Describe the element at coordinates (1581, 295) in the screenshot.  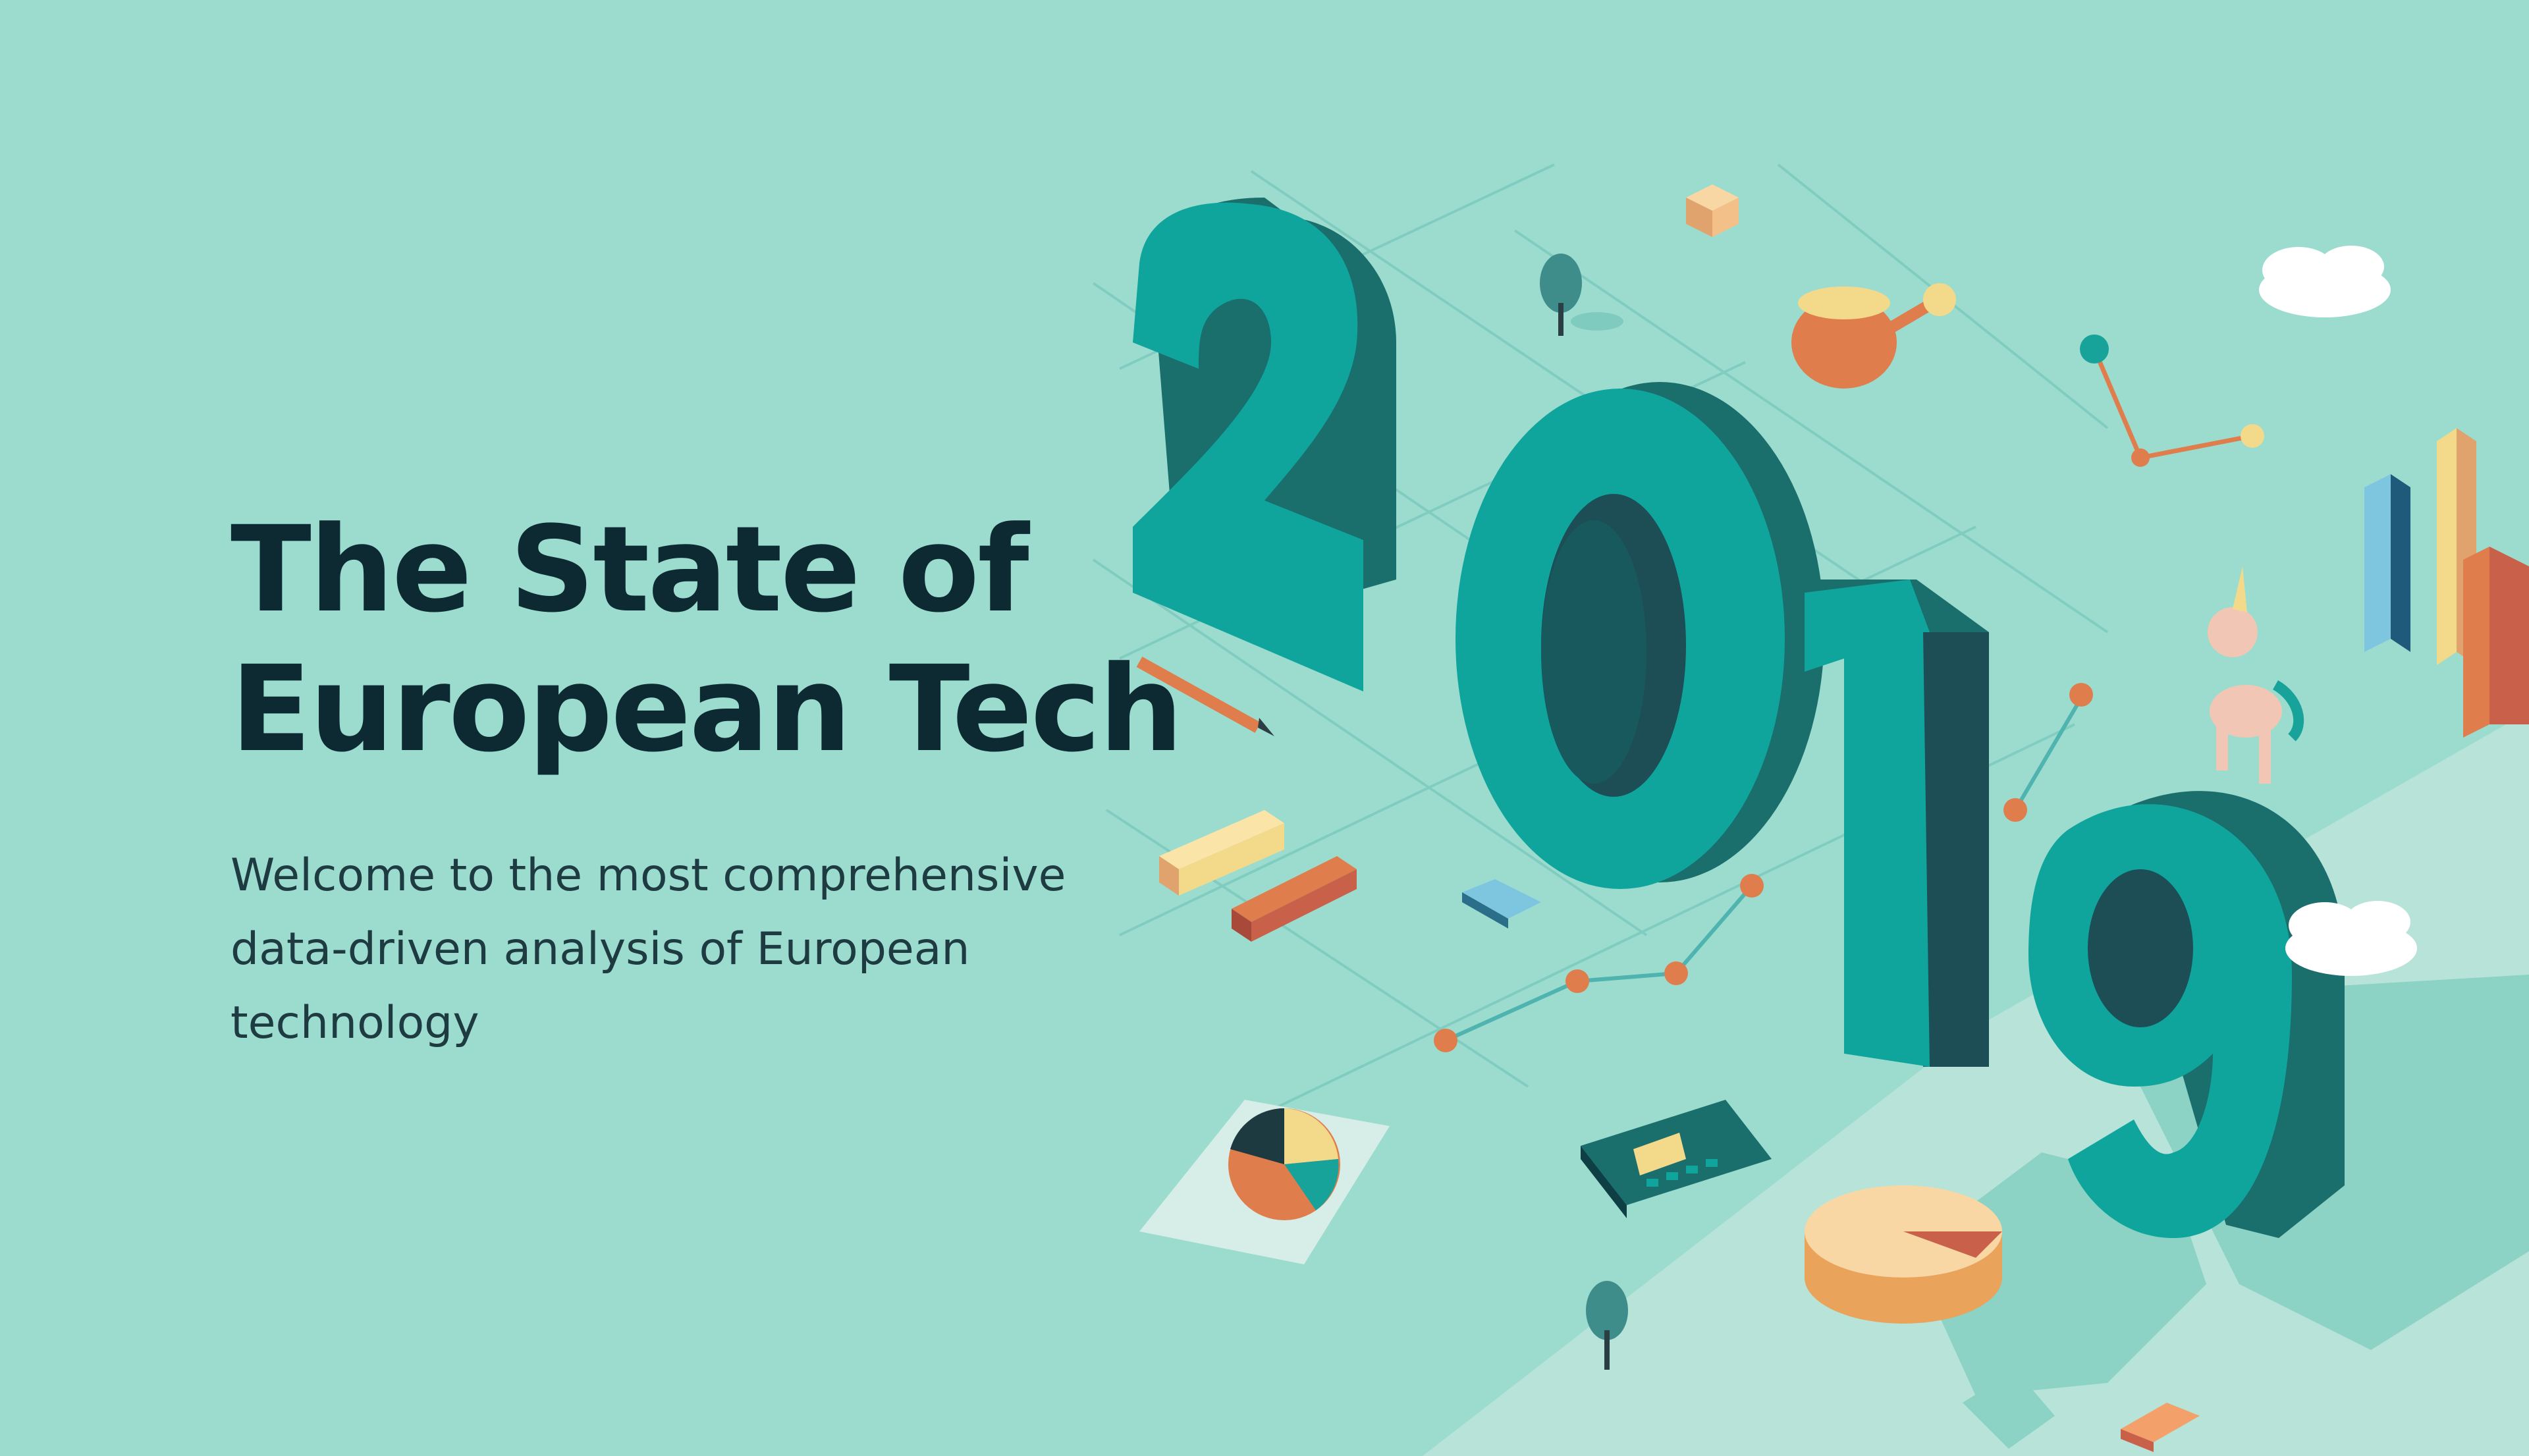
I see `tree-icon` at that location.